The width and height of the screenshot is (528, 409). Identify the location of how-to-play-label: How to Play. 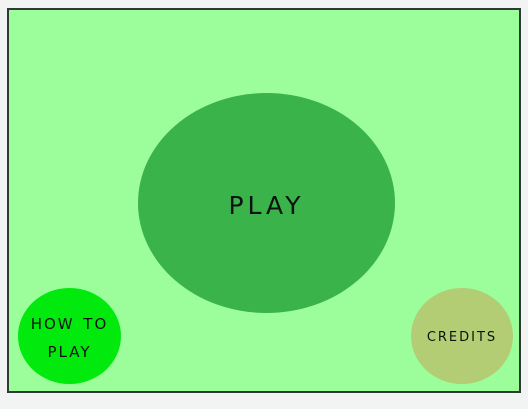
(69, 335).